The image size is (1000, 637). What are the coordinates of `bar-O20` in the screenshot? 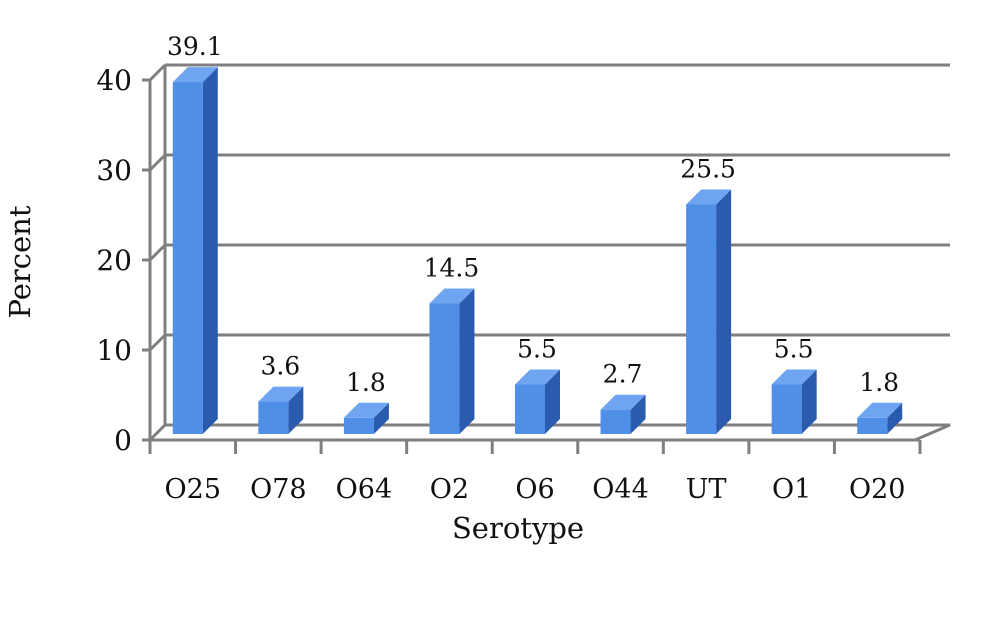 It's located at (880, 418).